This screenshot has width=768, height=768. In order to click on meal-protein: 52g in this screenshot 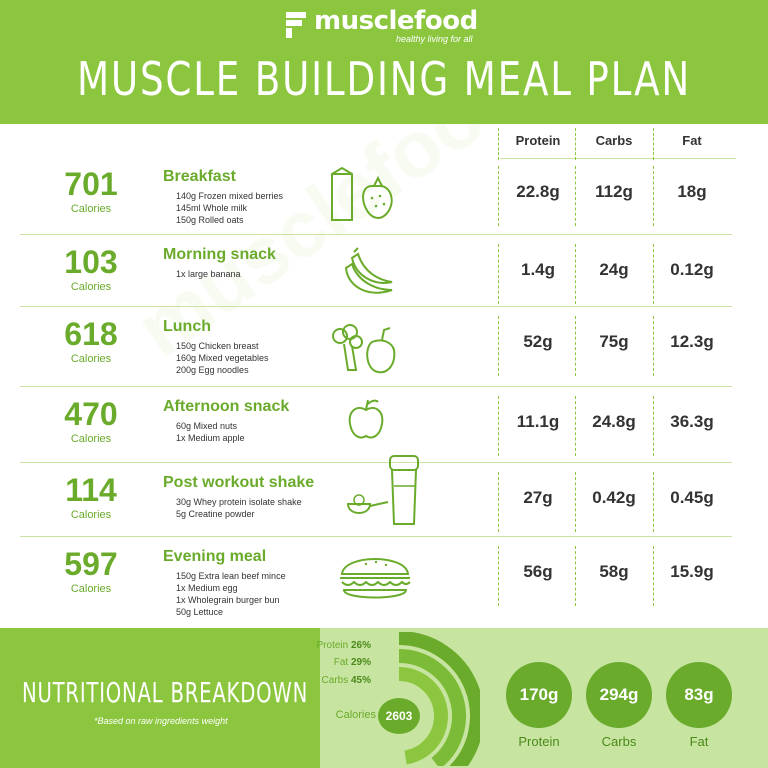, I will do `click(538, 341)`.